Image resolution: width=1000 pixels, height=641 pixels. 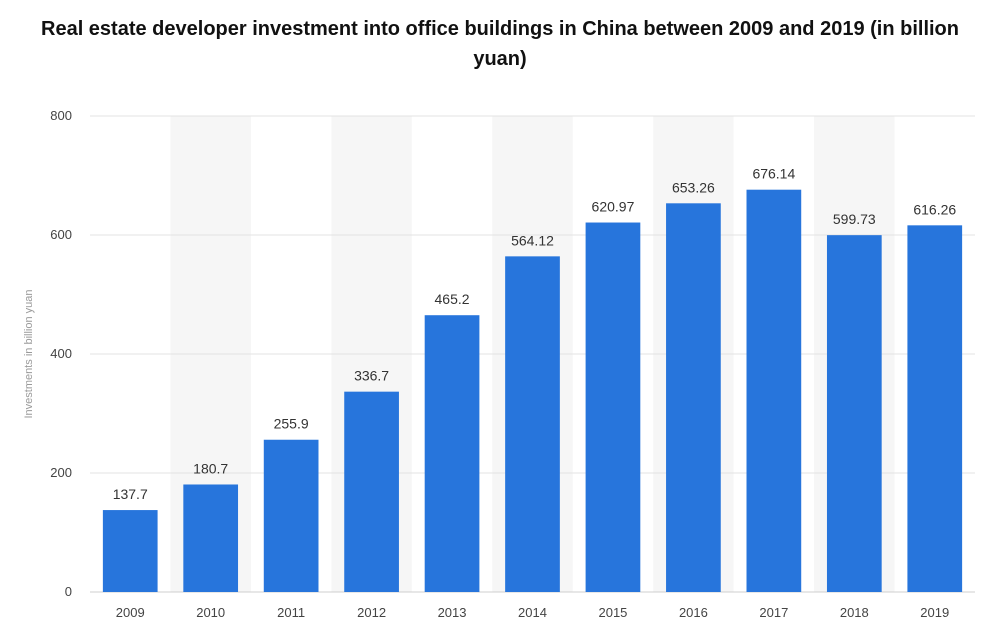 I want to click on y-tick-label: 200, so click(x=61, y=472).